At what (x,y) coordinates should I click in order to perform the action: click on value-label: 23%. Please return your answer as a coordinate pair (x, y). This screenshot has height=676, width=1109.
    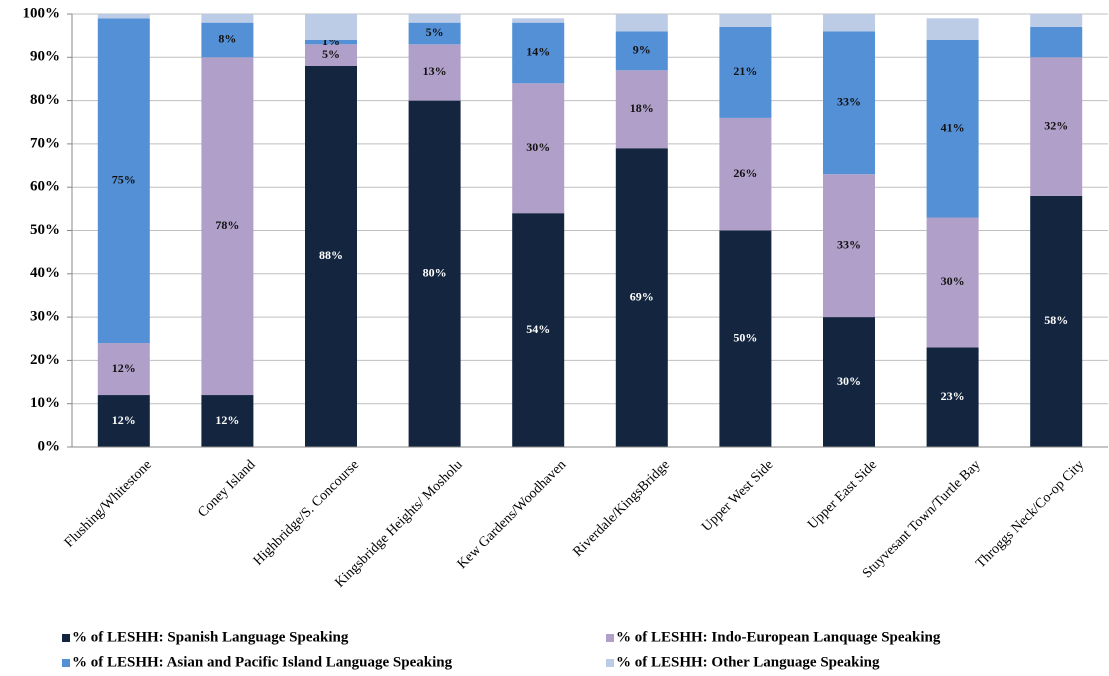
    Looking at the image, I should click on (953, 396).